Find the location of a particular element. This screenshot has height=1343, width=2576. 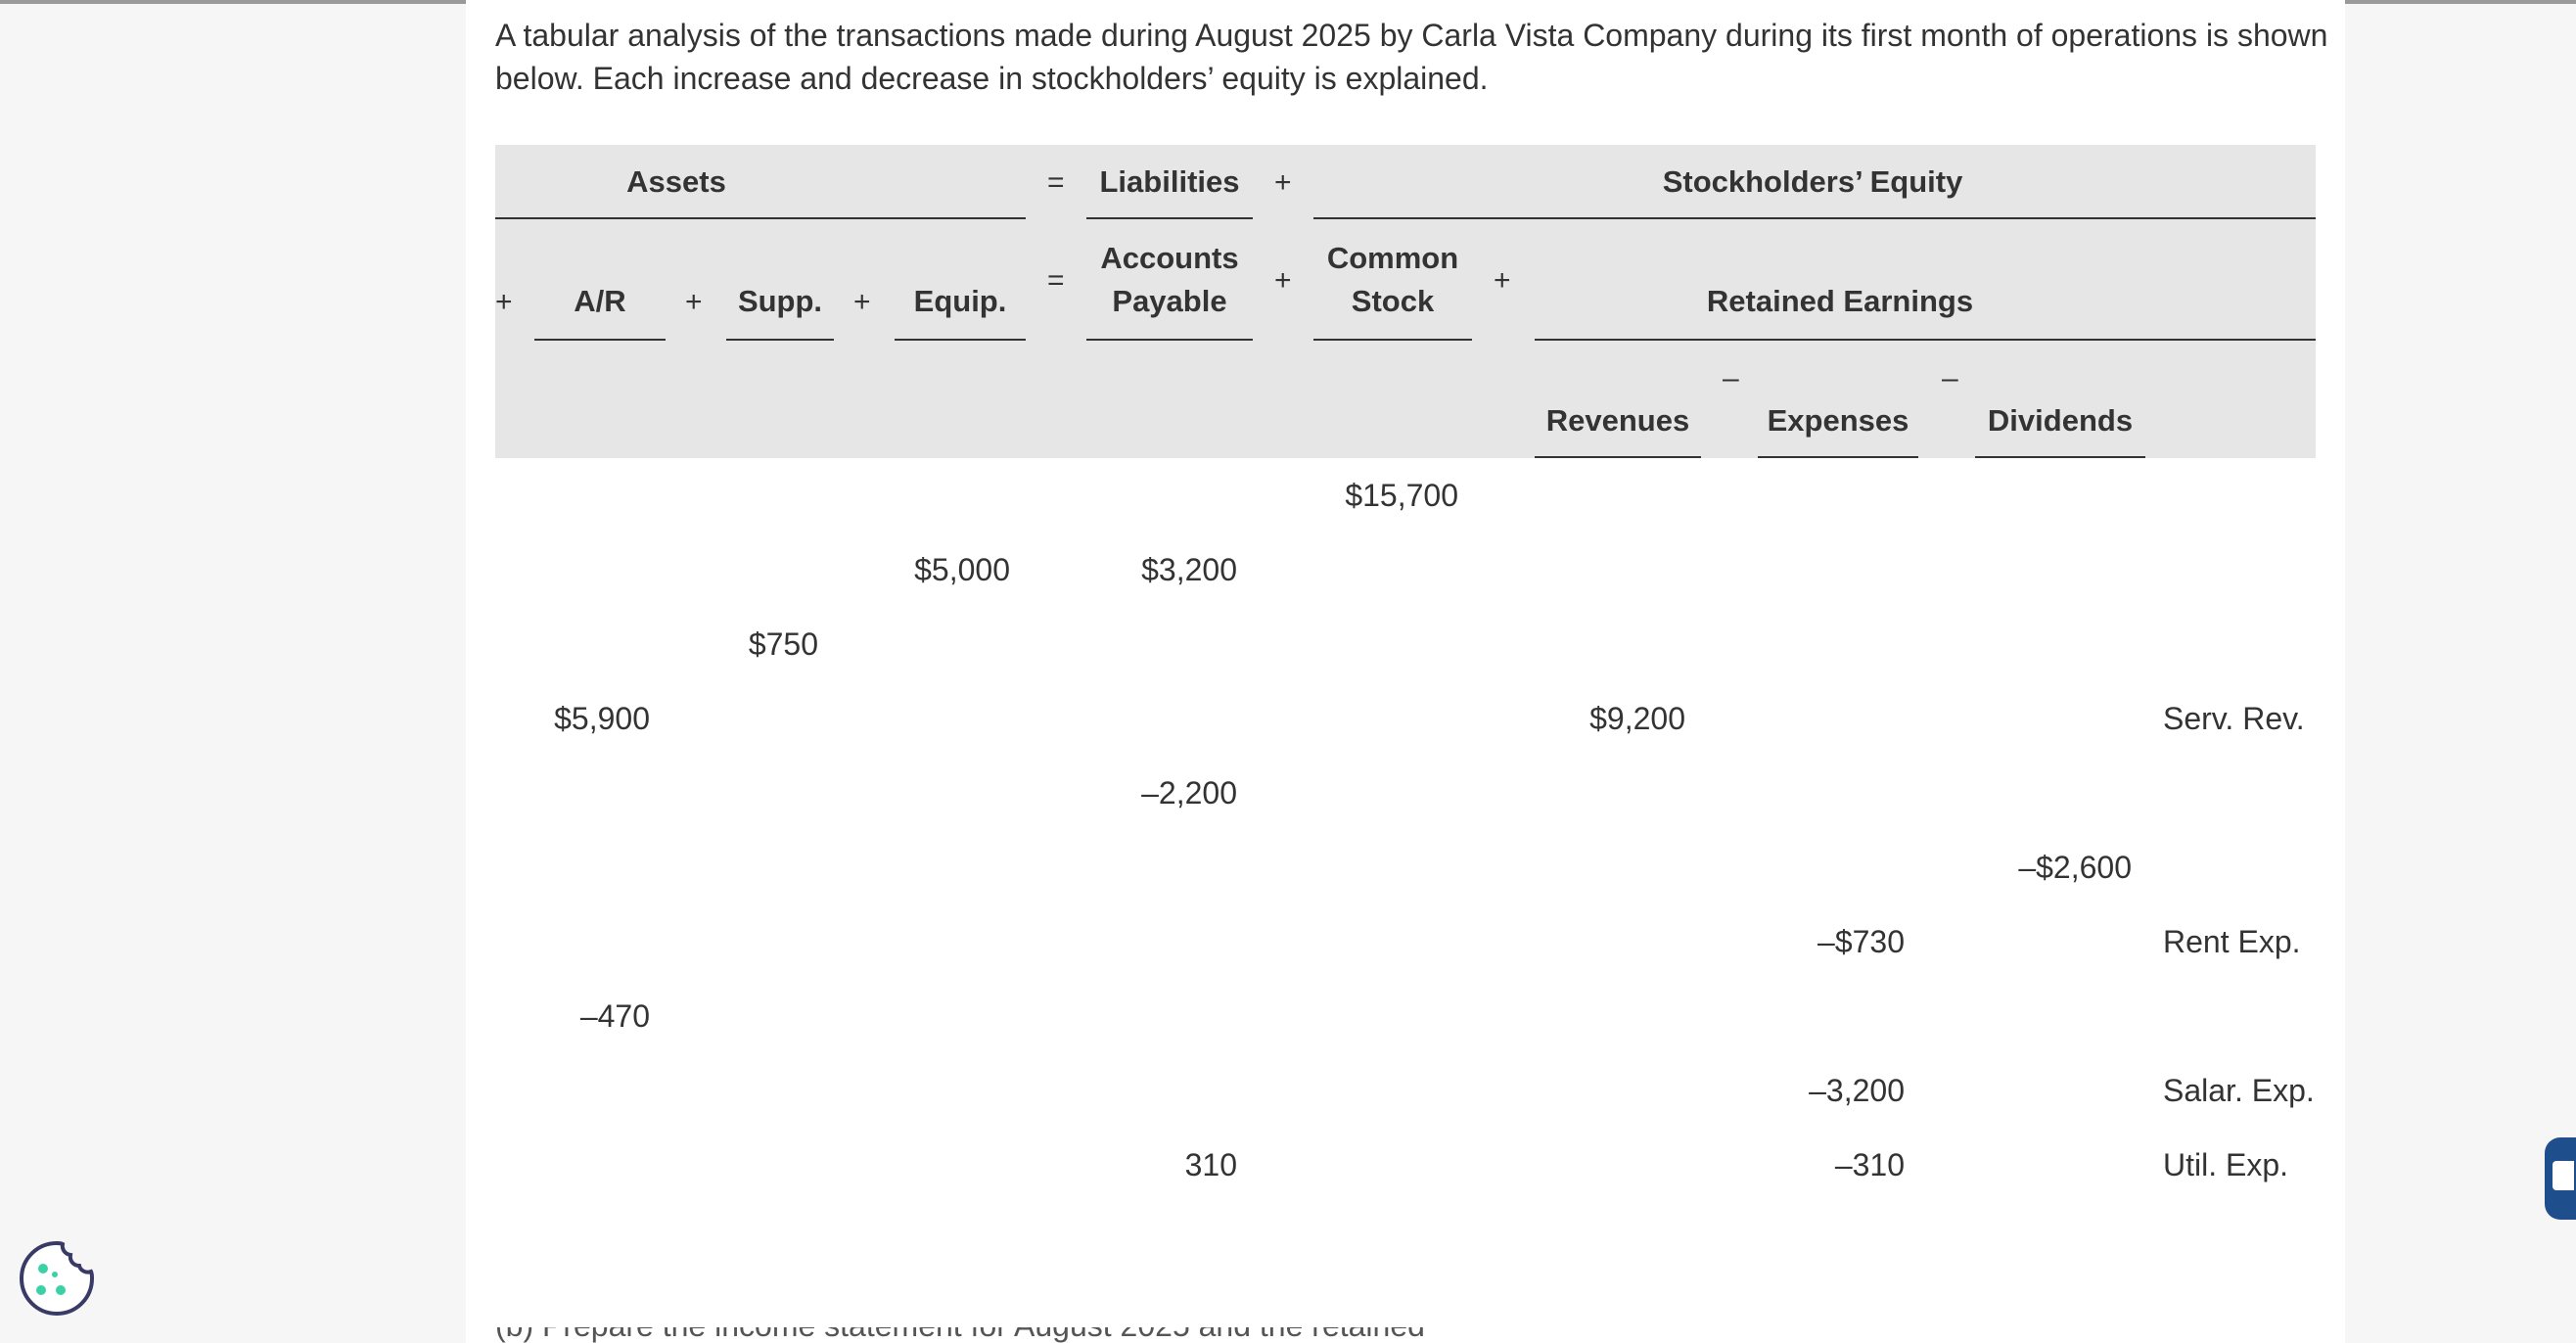

minus-sign-1: – is located at coordinates (1731, 378).